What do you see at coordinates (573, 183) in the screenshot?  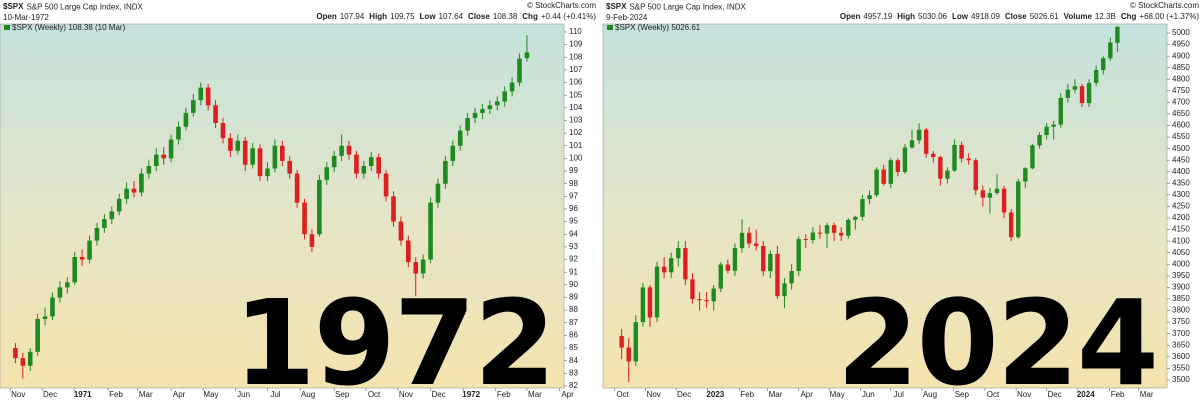 I see `y-tick-label: 98` at bounding box center [573, 183].